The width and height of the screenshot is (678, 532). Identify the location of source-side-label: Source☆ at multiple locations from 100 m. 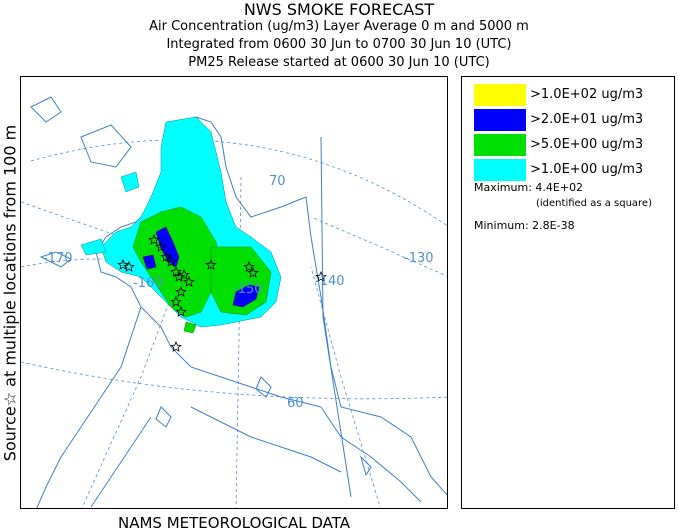
(10, 292).